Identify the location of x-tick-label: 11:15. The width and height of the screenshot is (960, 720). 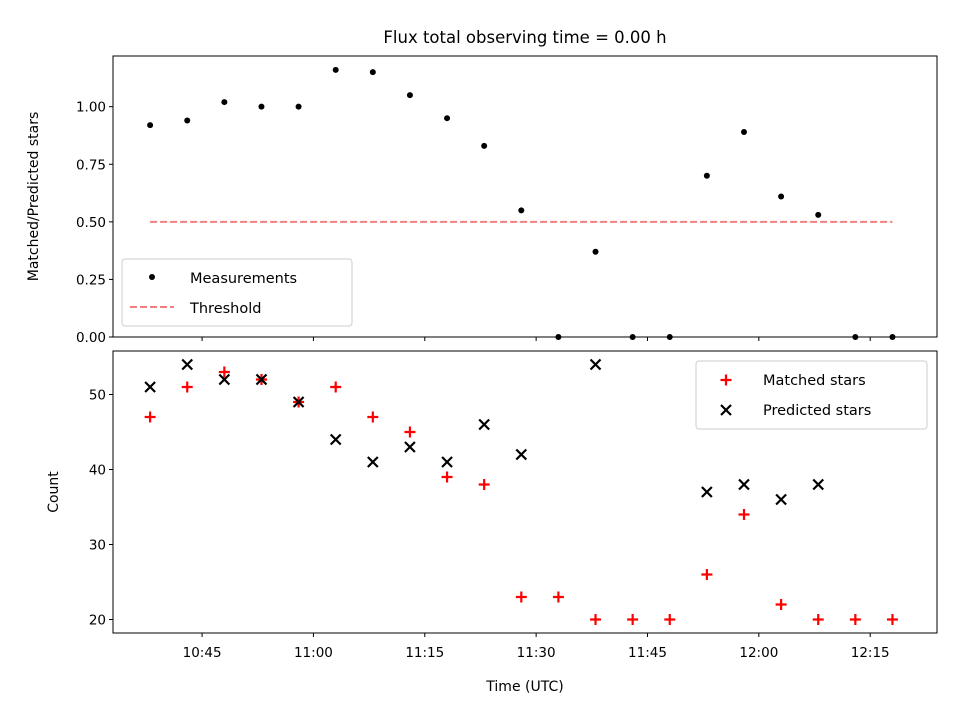
(424, 653).